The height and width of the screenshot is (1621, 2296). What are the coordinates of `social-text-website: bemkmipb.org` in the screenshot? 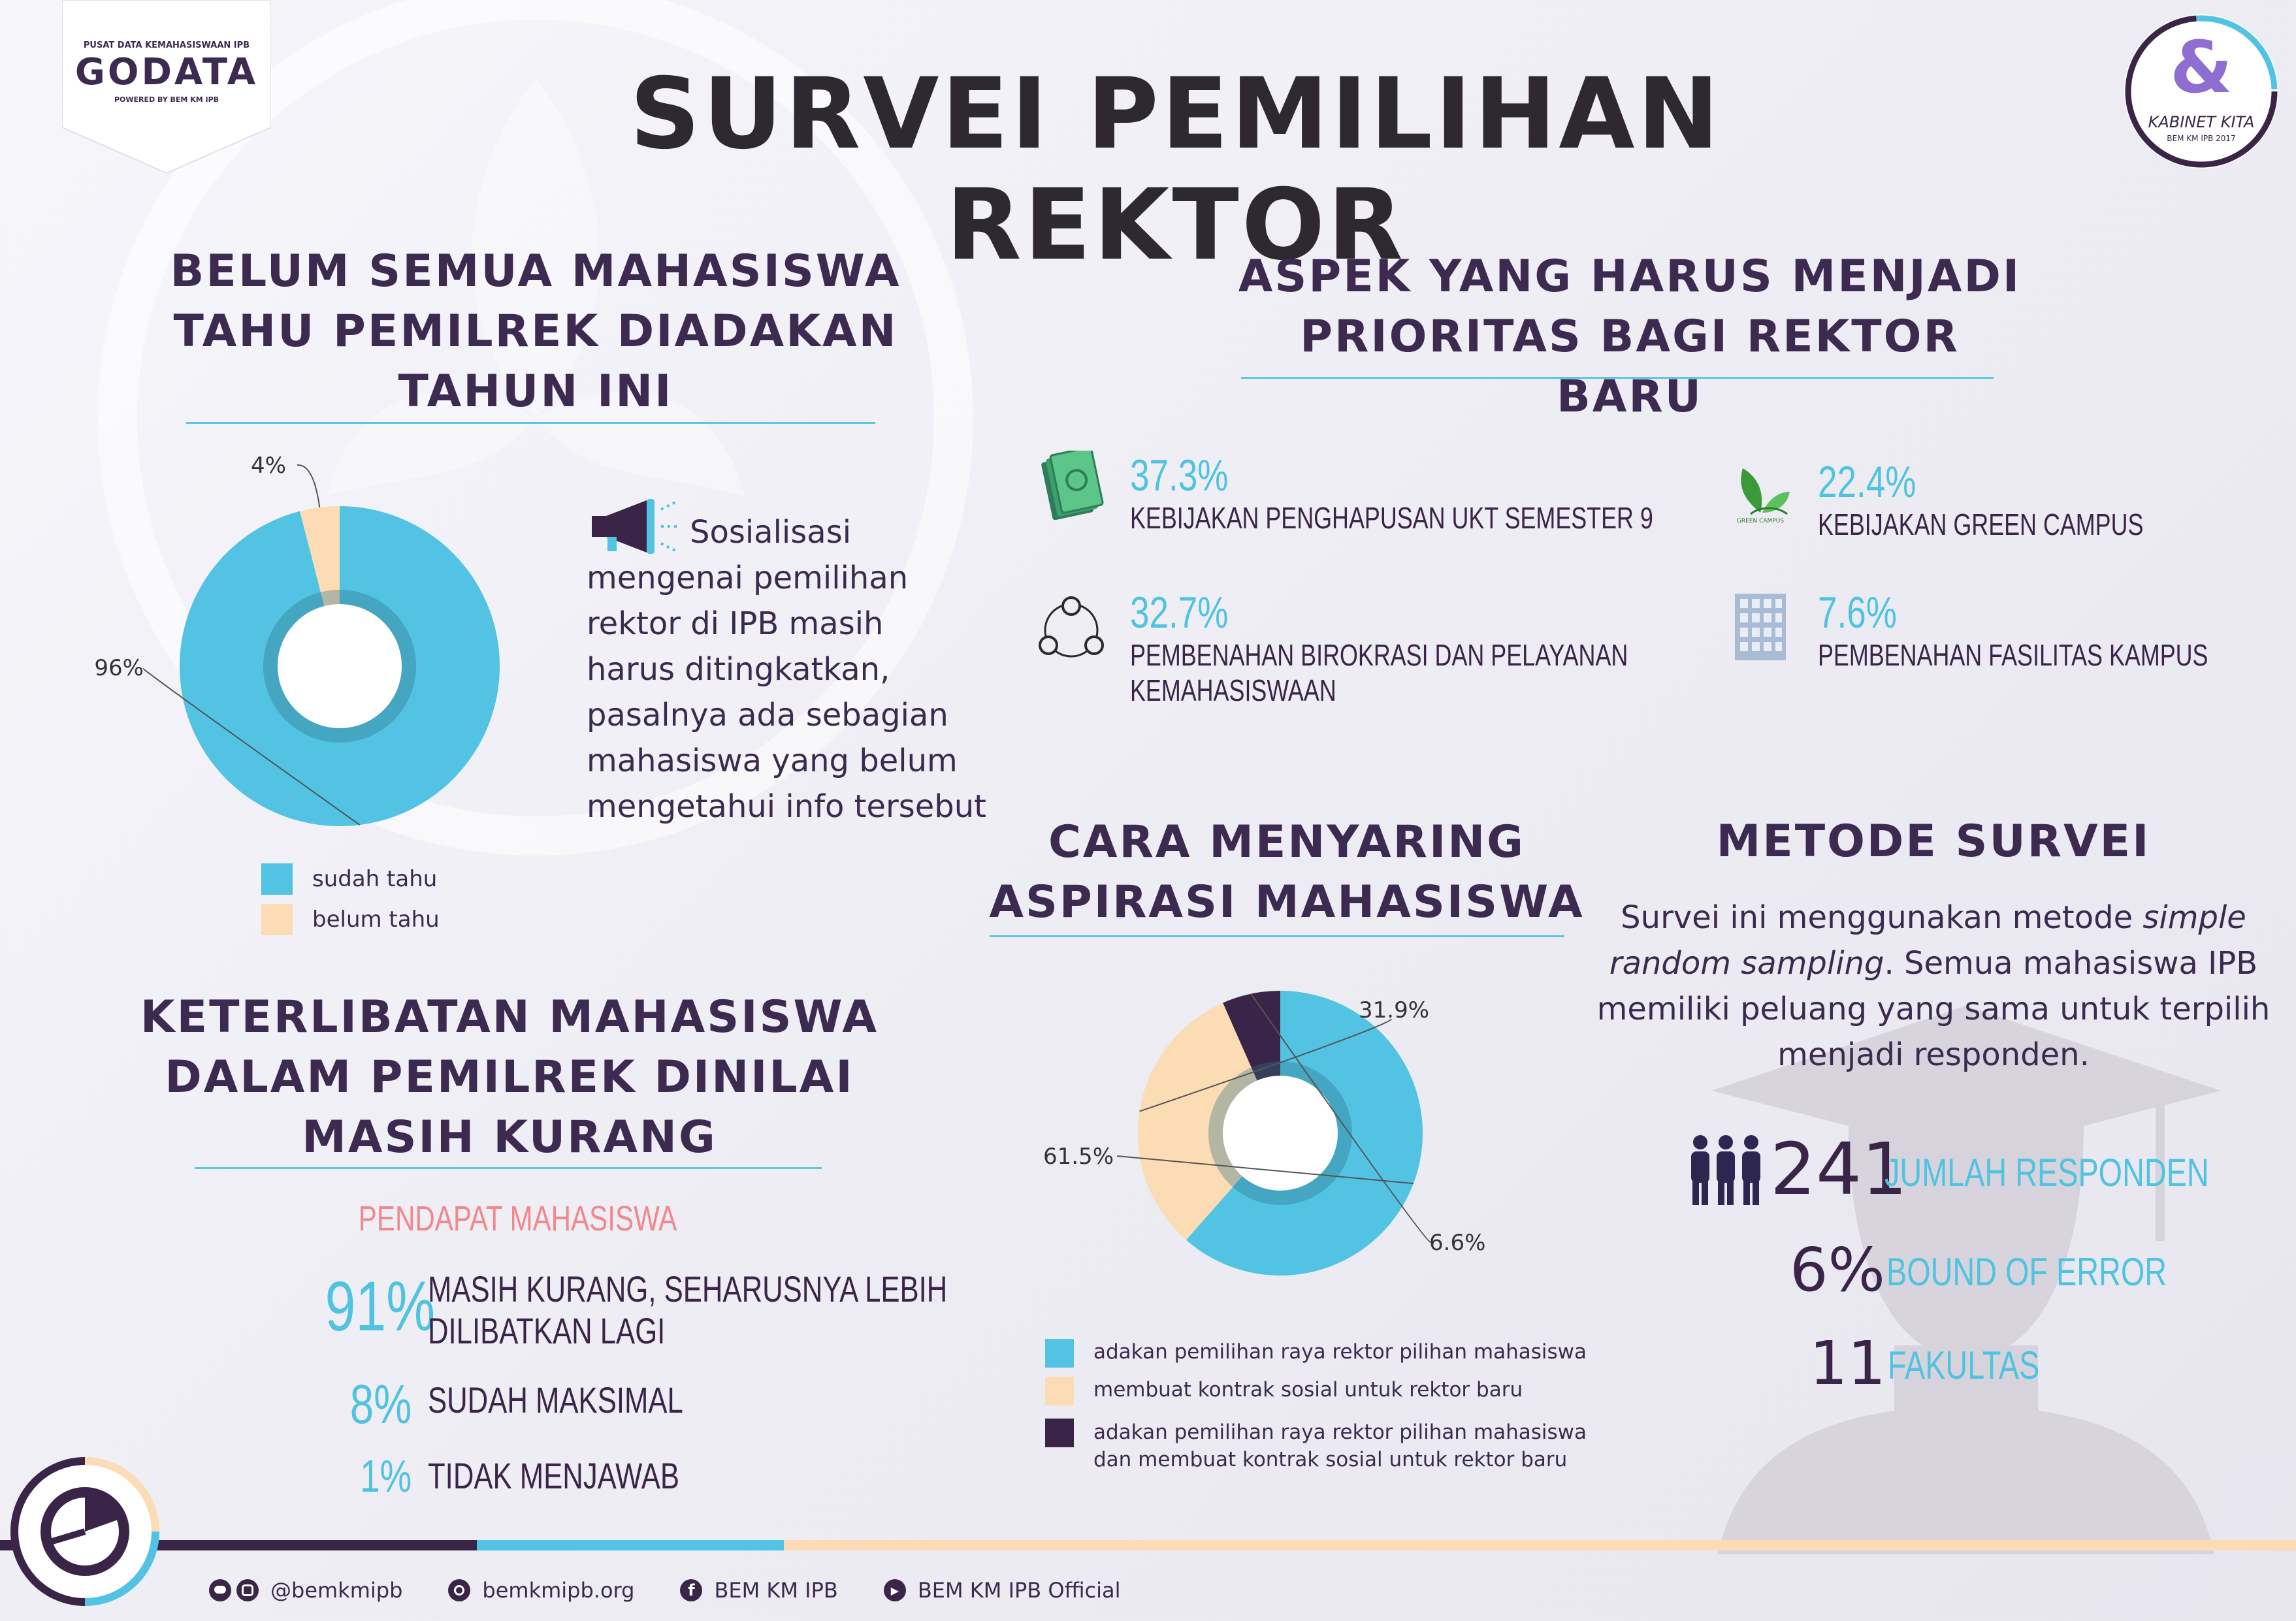 It's located at (558, 1590).